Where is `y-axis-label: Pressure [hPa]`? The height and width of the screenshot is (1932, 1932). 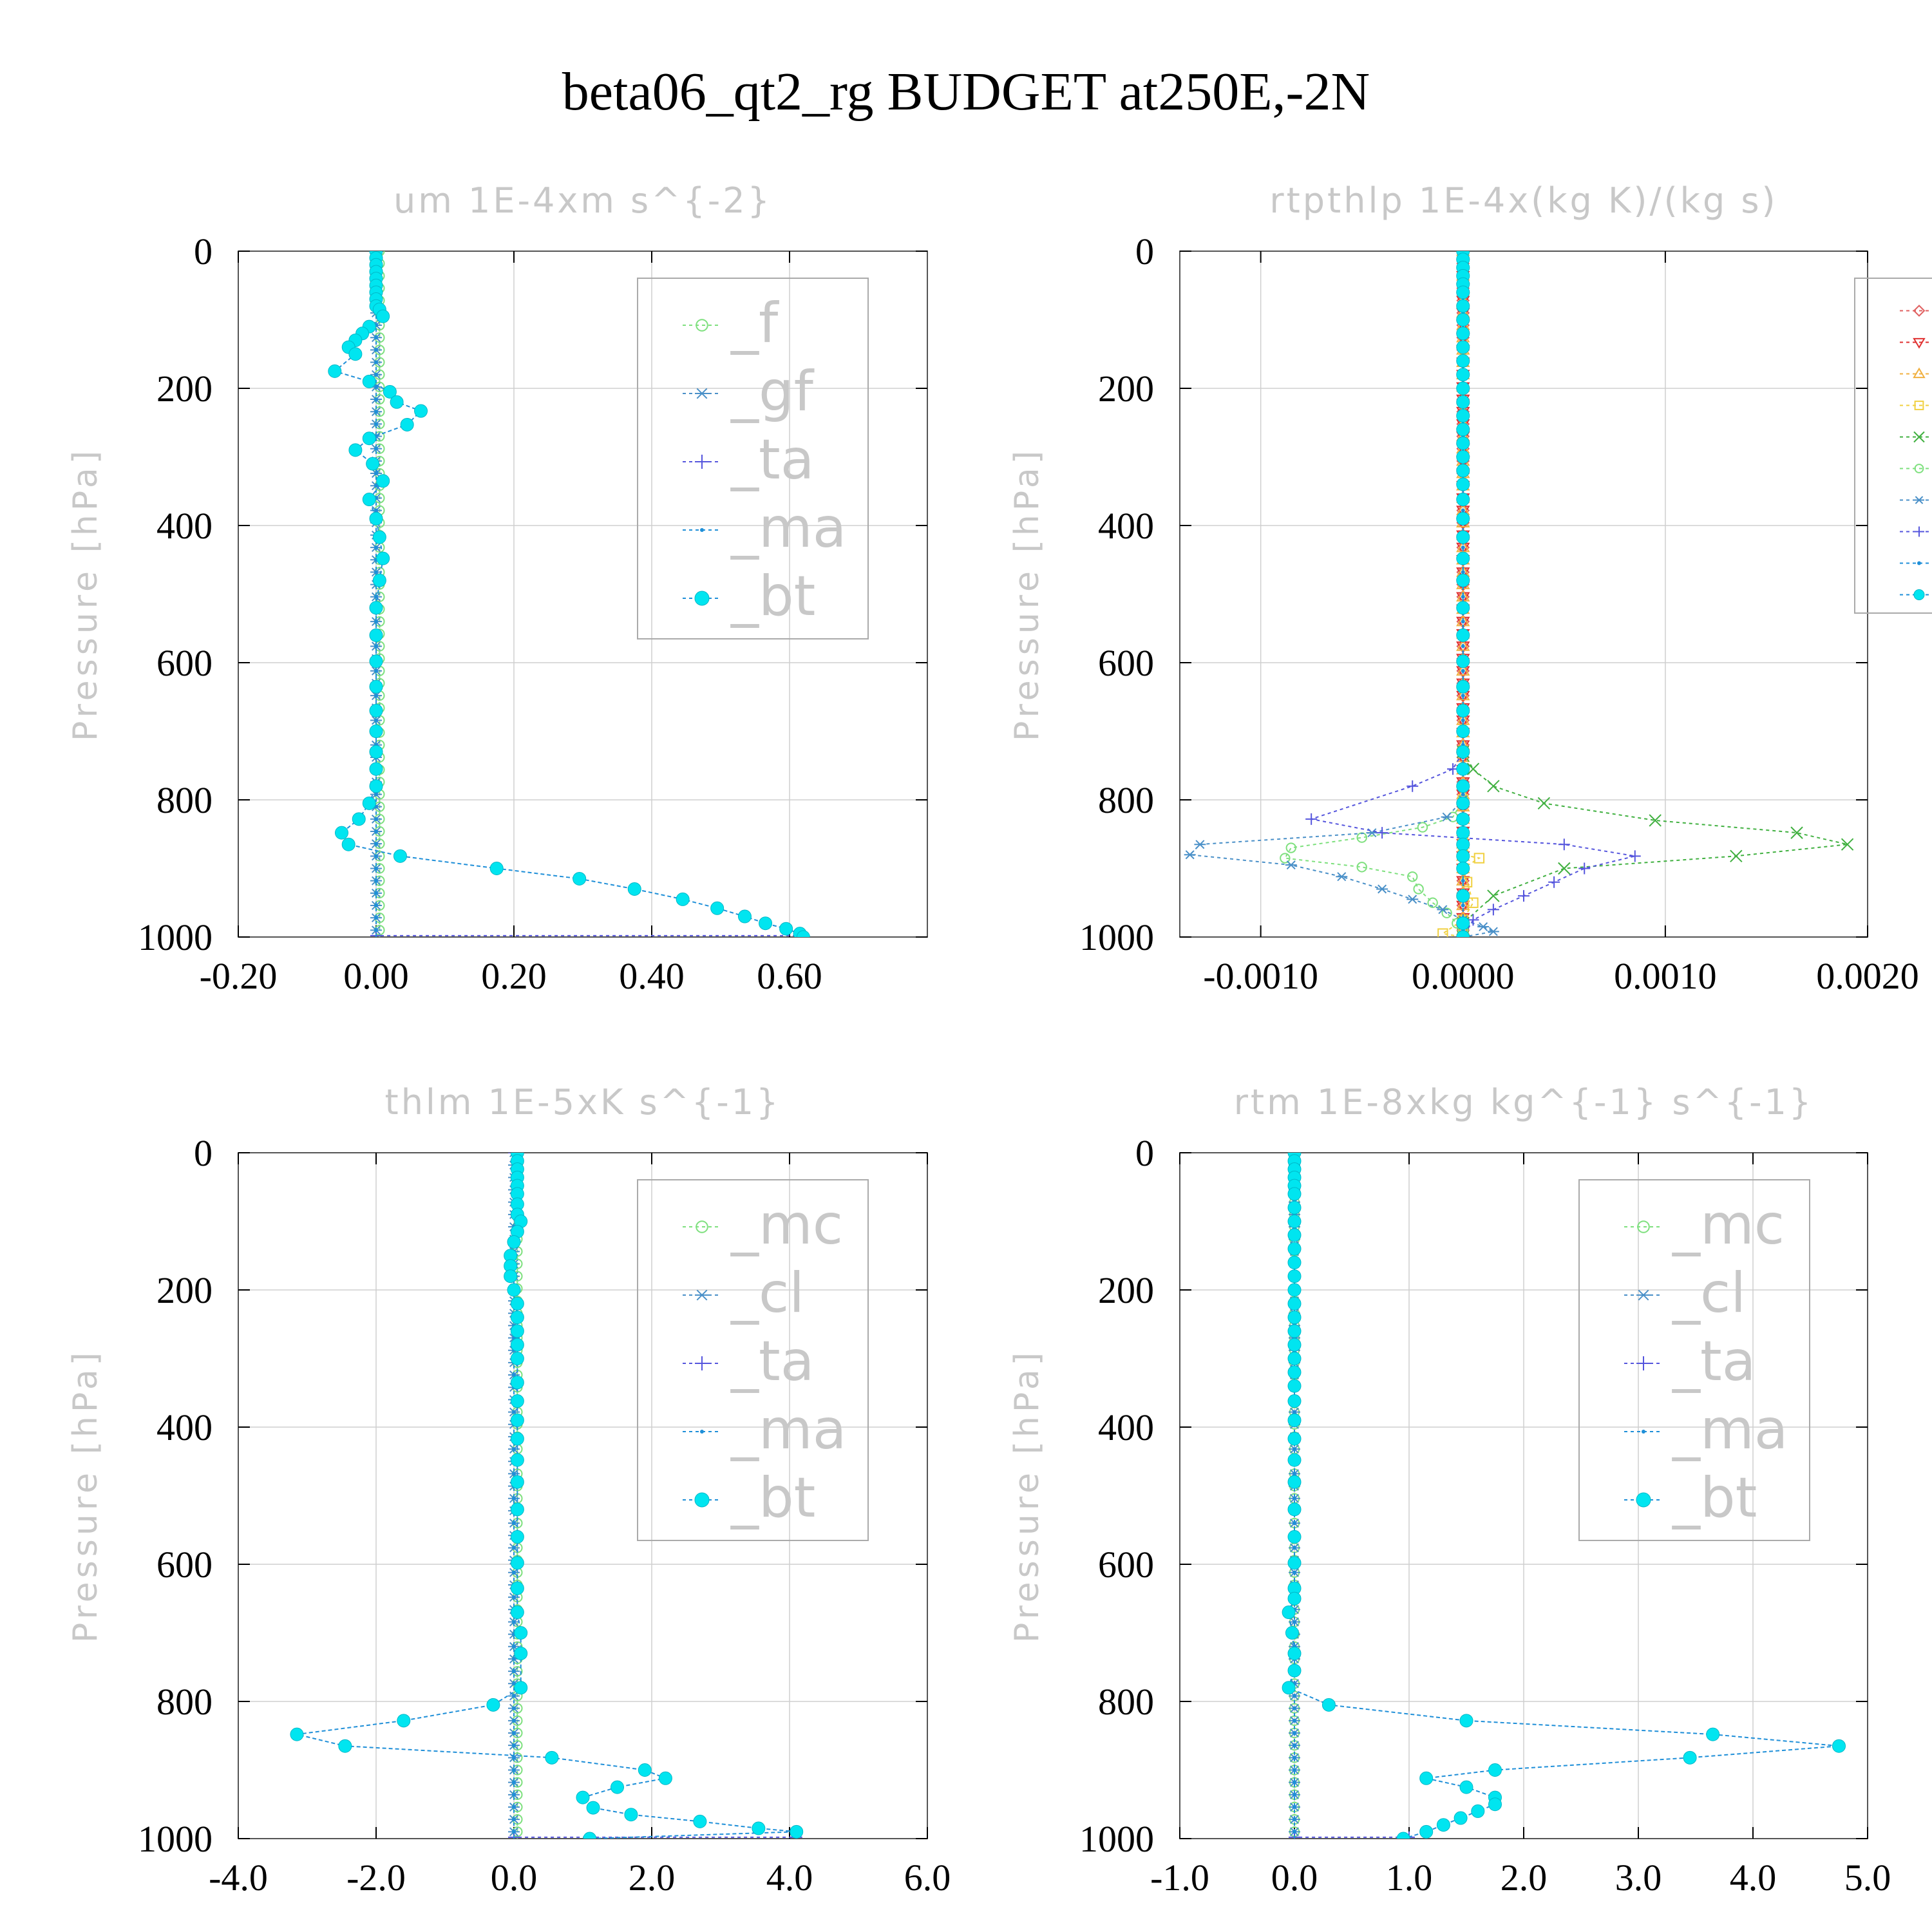 y-axis-label: Pressure [hPa] is located at coordinates (85, 594).